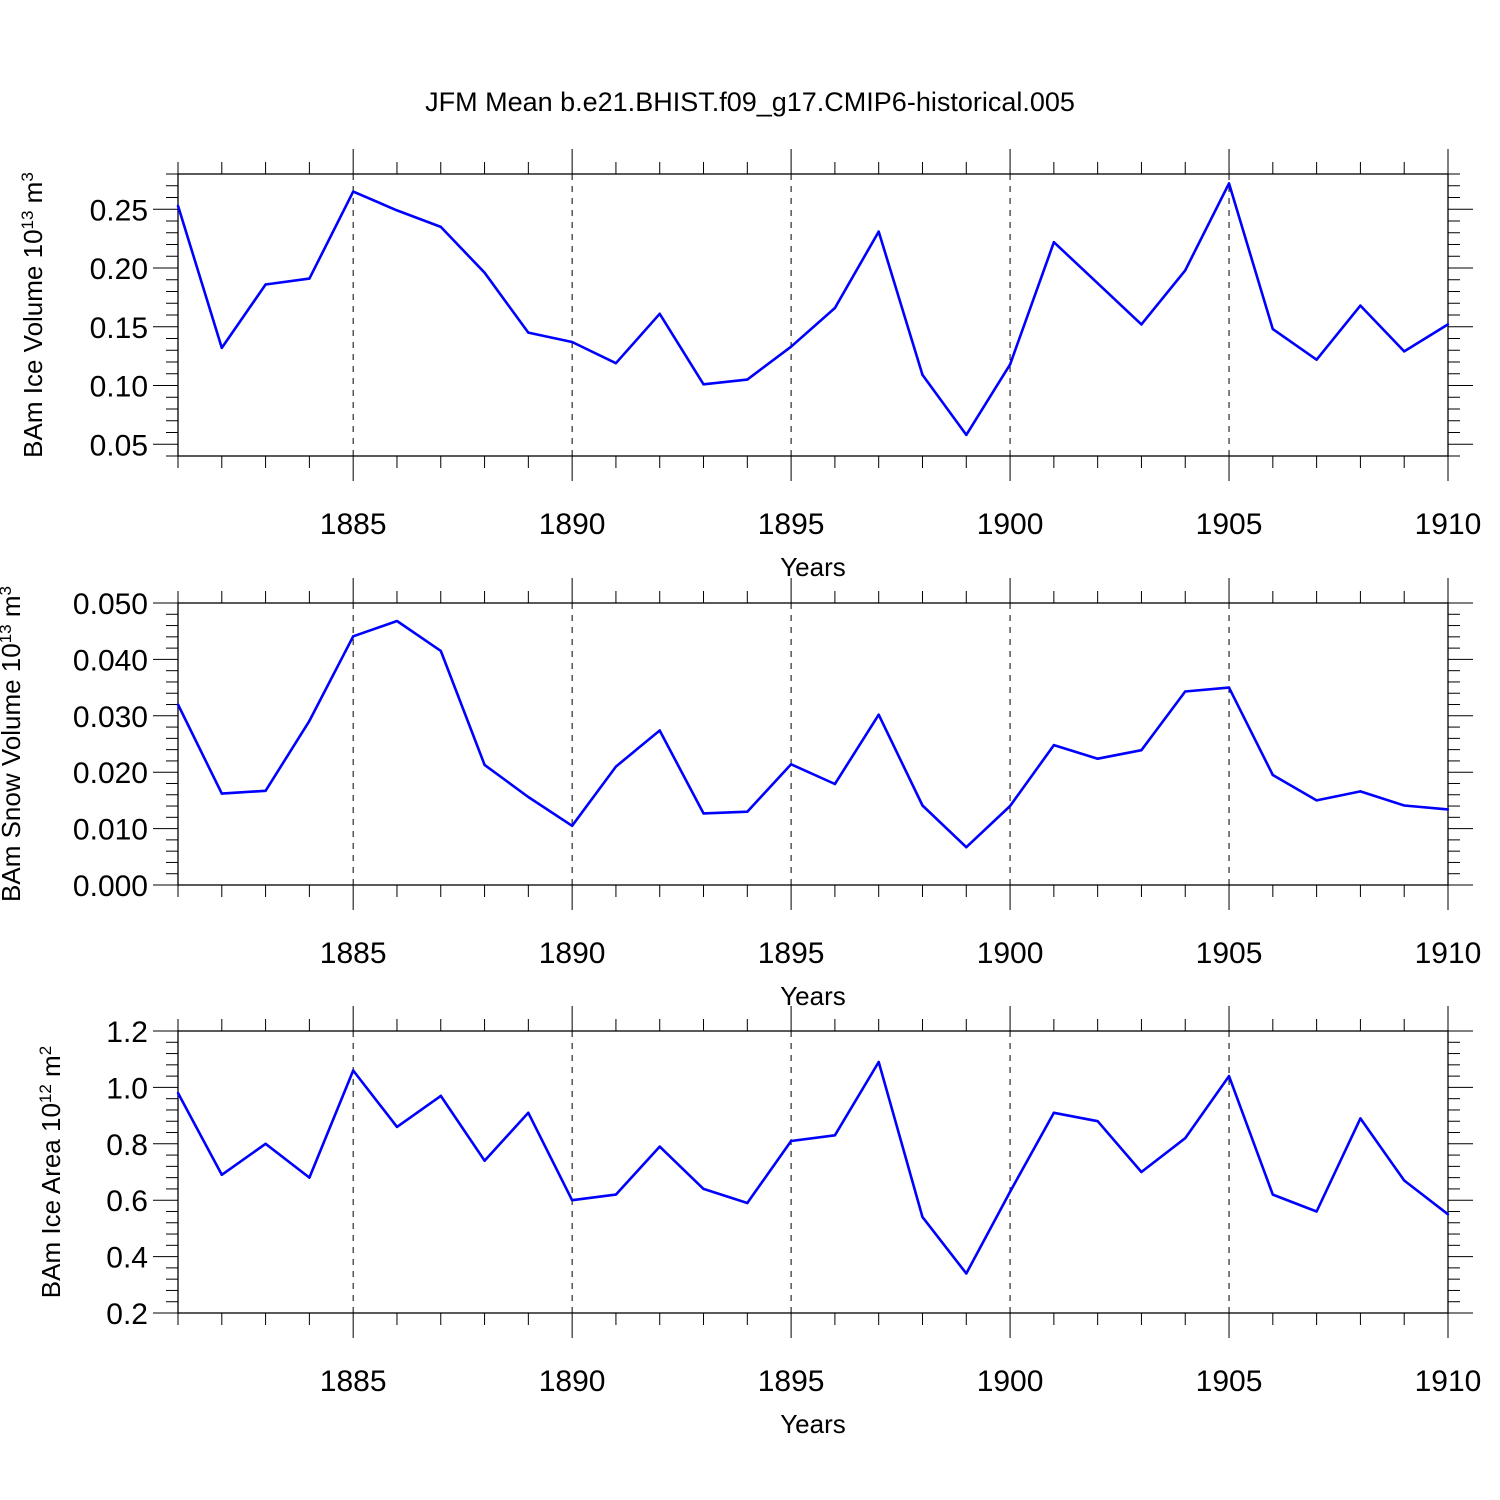 This screenshot has height=1500, width=1500. I want to click on y-tick-label: 0.030, so click(110, 717).